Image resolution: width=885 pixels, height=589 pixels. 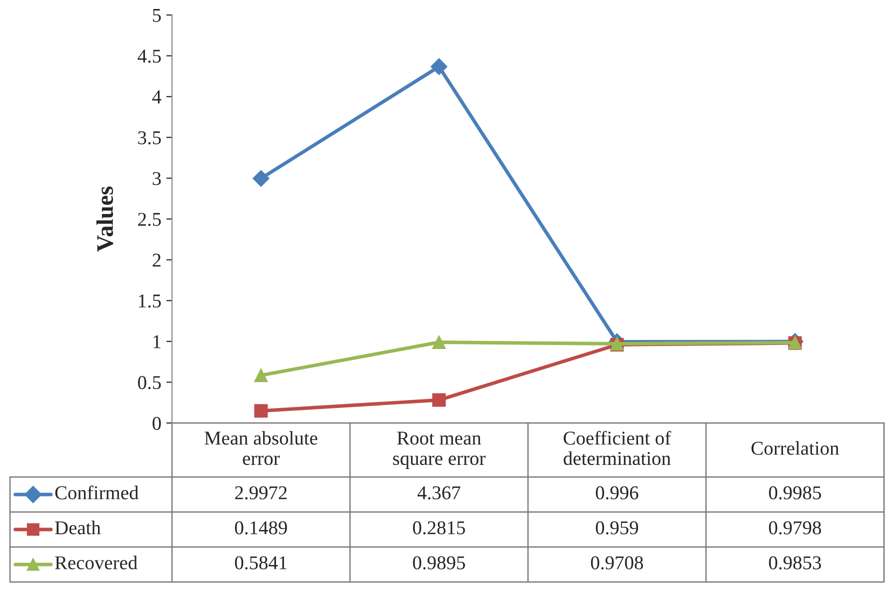 I want to click on y-tick-label: 1, so click(x=157, y=341).